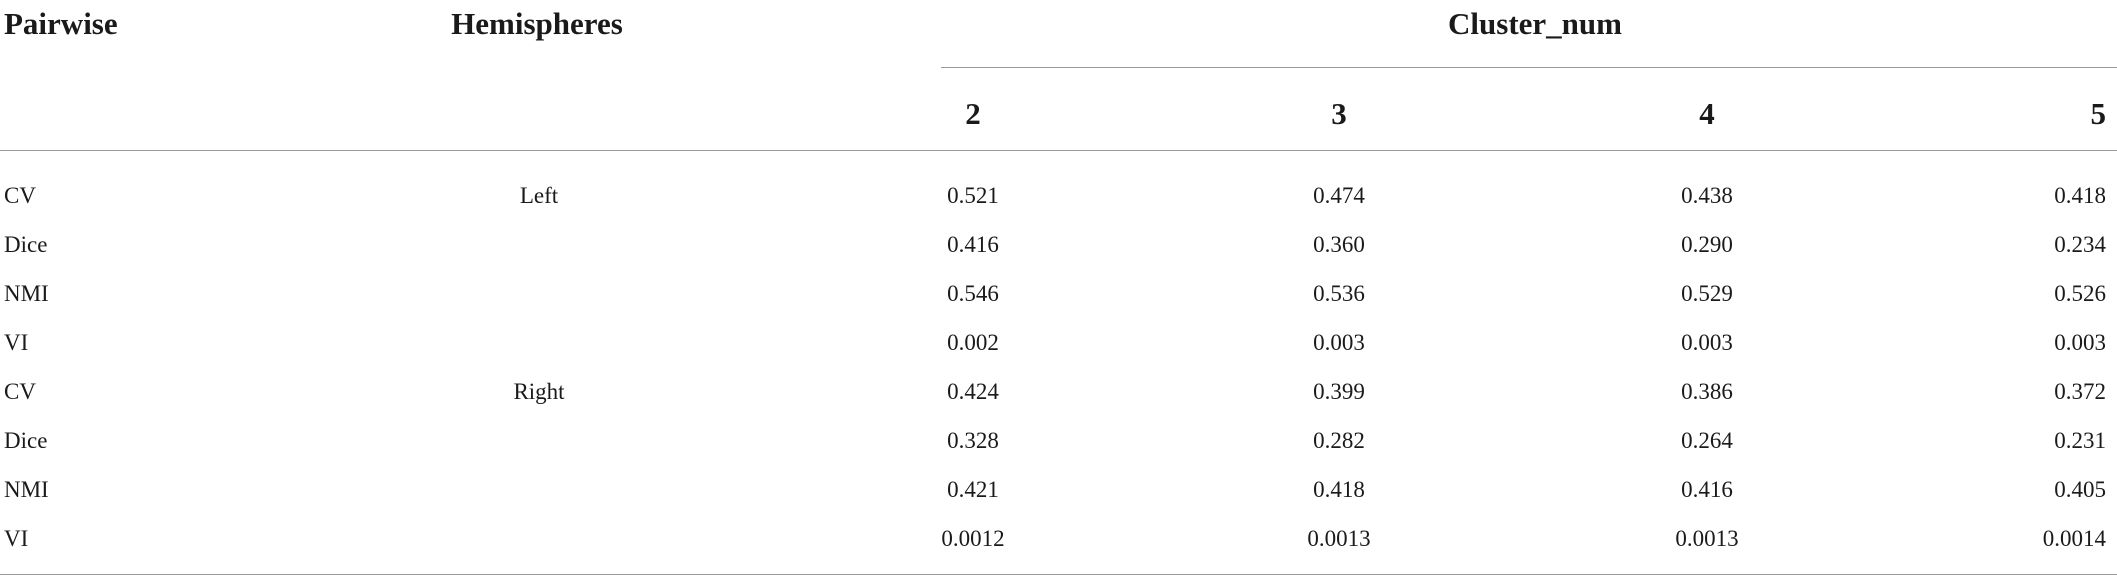  I want to click on header-cluster-2: 2, so click(973, 113).